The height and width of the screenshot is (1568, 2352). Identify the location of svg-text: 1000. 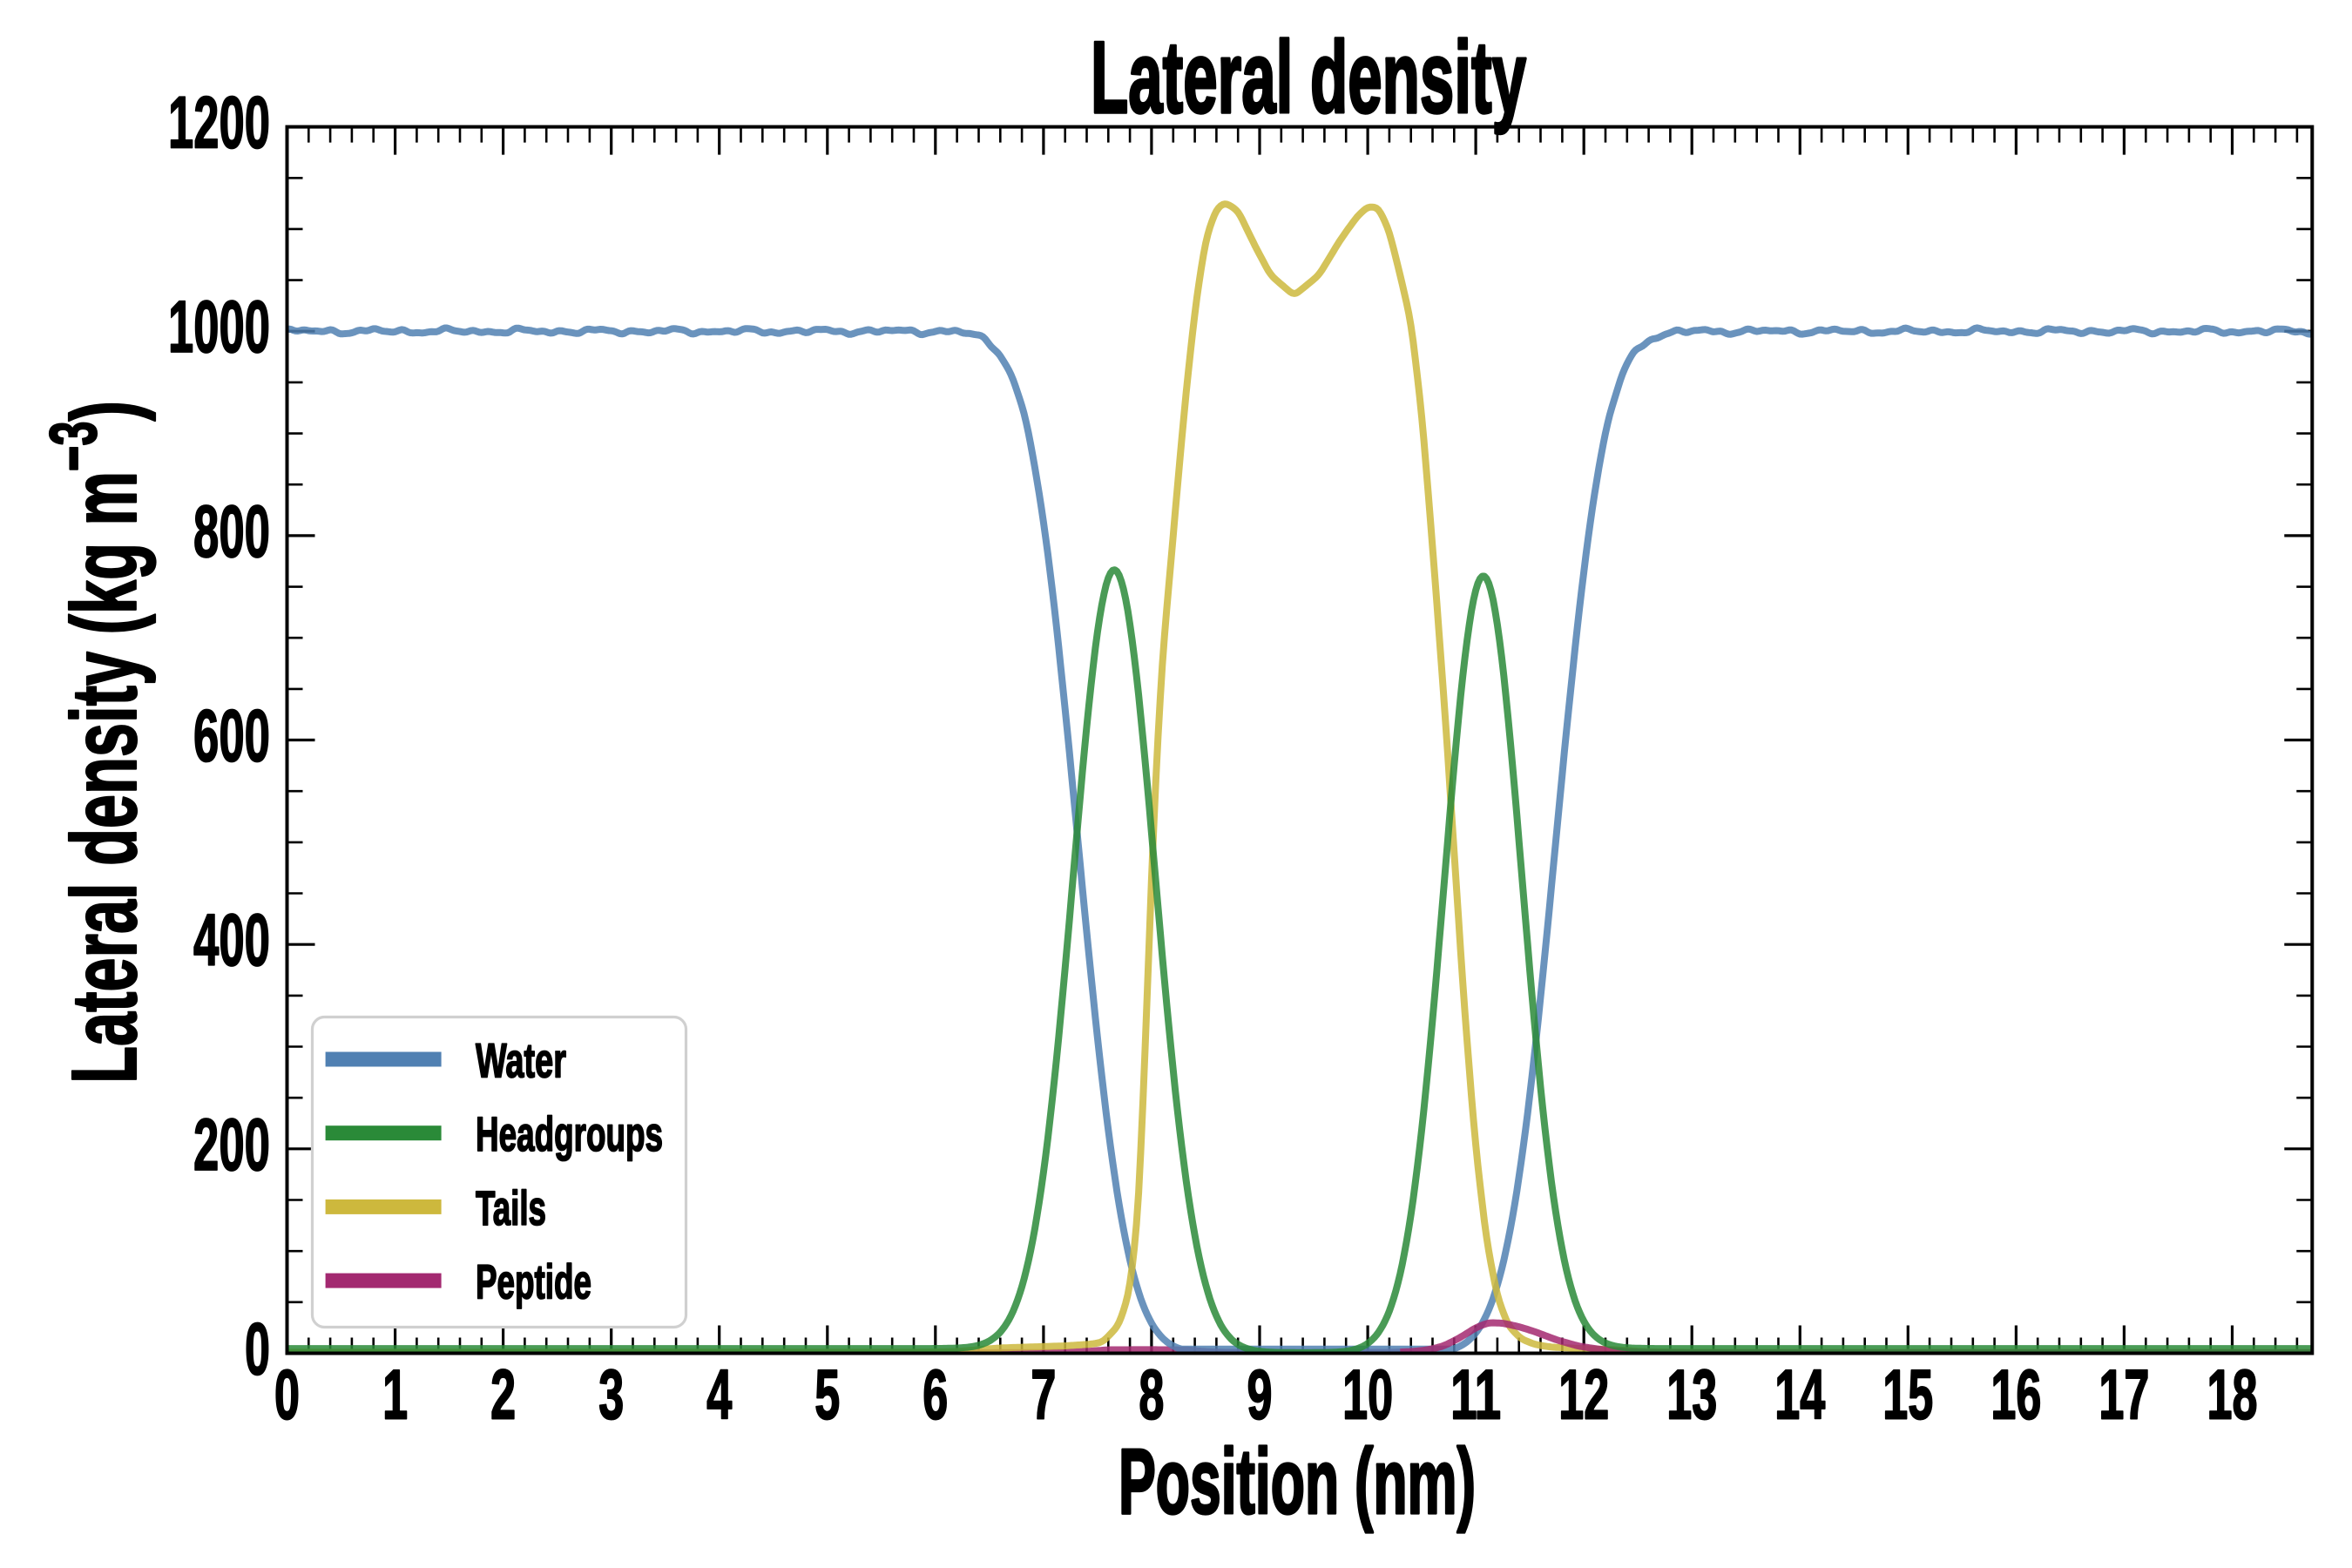
(219, 327).